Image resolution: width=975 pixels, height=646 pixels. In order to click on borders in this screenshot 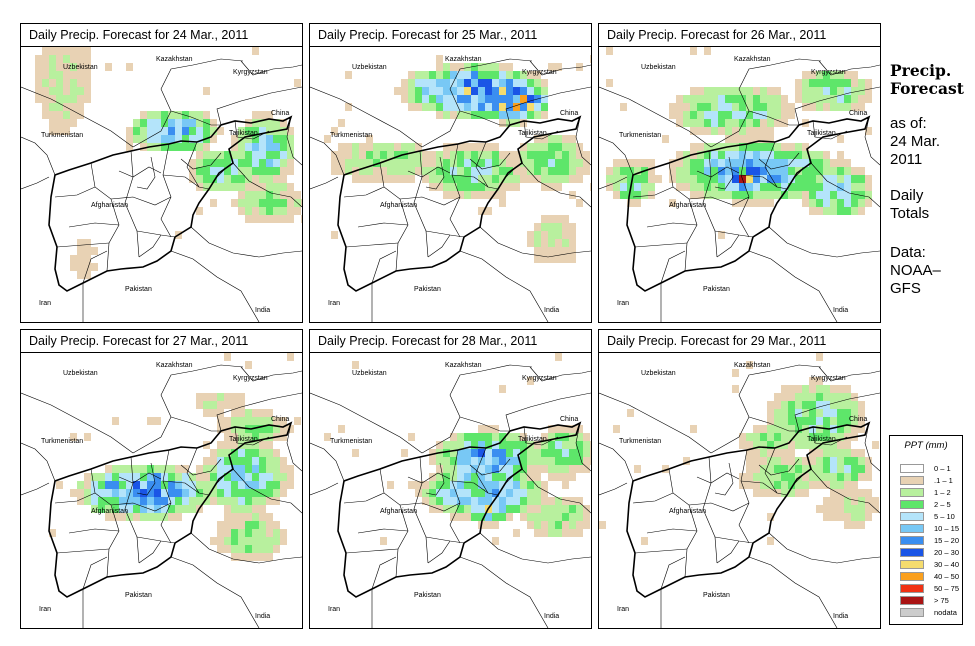, I will do `click(161, 190)`.